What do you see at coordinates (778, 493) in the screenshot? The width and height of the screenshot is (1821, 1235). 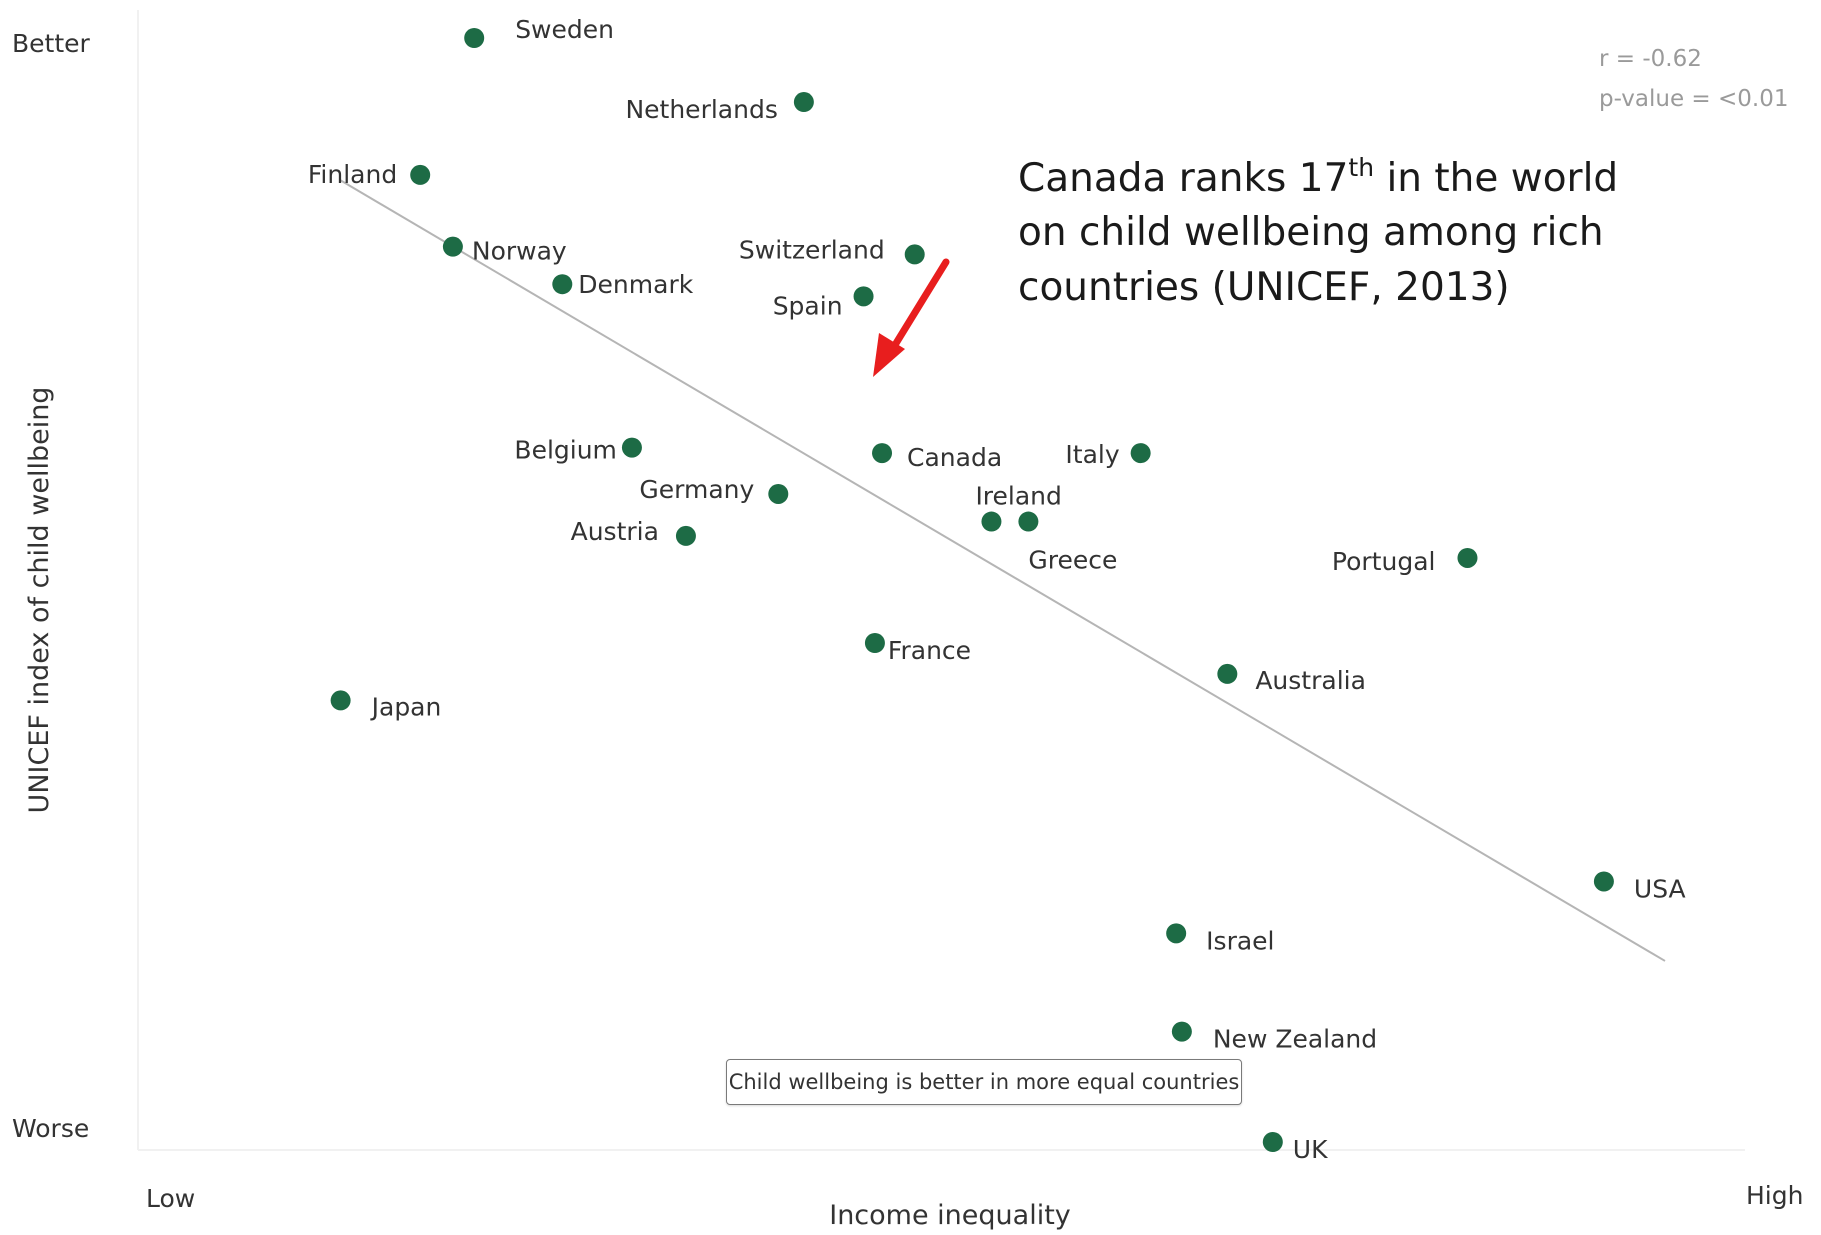 I see `data-point-germany` at bounding box center [778, 493].